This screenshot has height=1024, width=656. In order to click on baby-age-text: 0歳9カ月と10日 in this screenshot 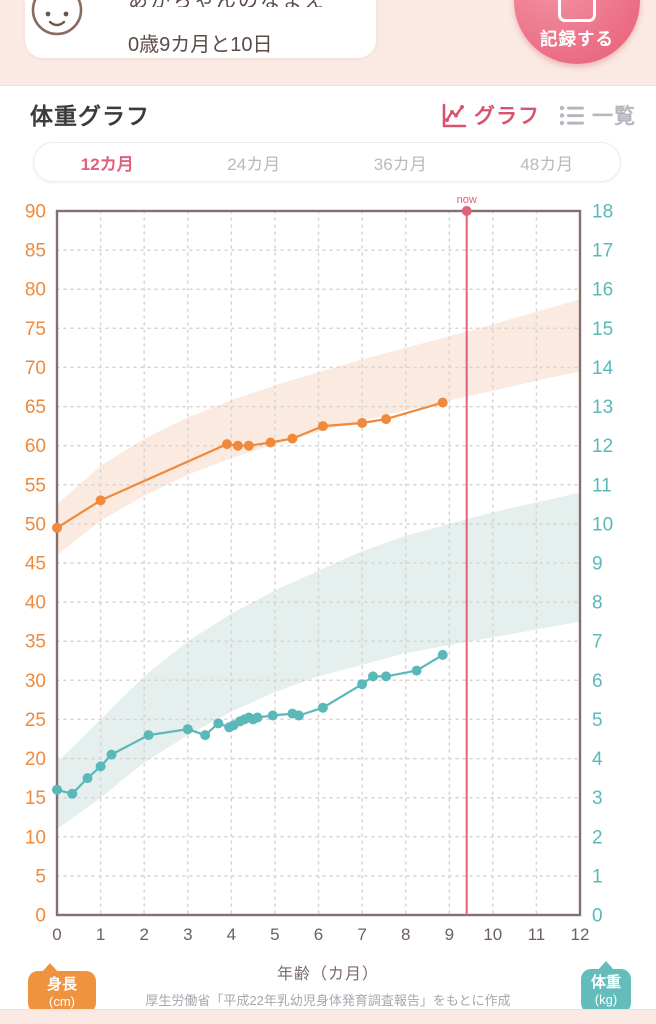, I will do `click(200, 45)`.